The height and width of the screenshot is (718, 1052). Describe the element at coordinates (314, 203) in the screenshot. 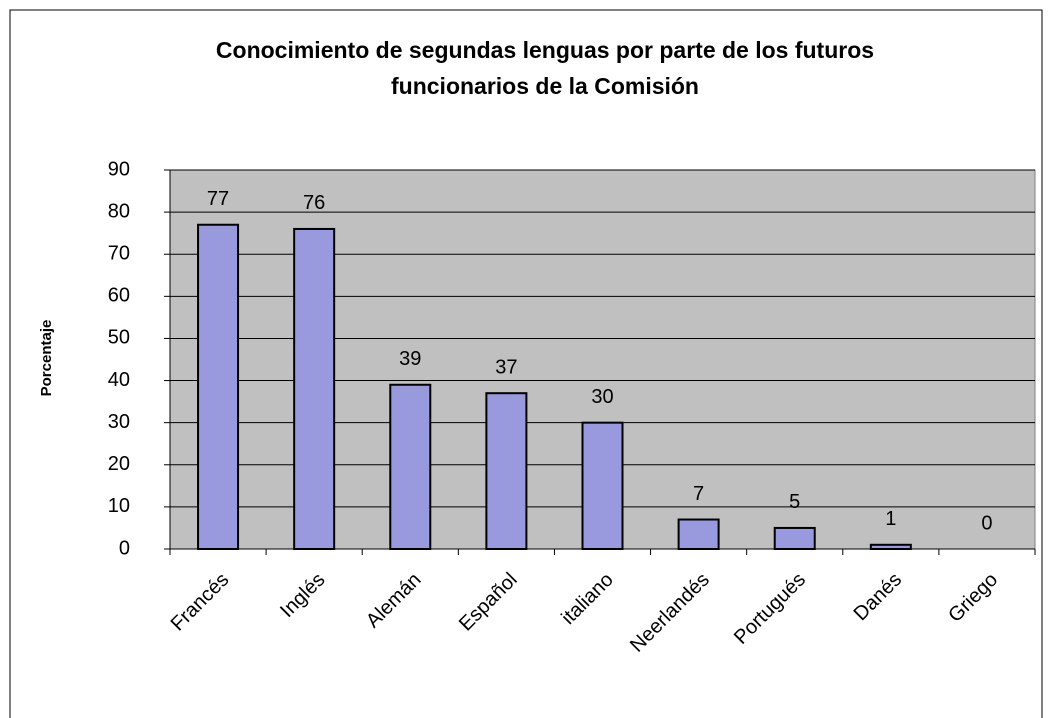

I see `data-label: 76` at that location.